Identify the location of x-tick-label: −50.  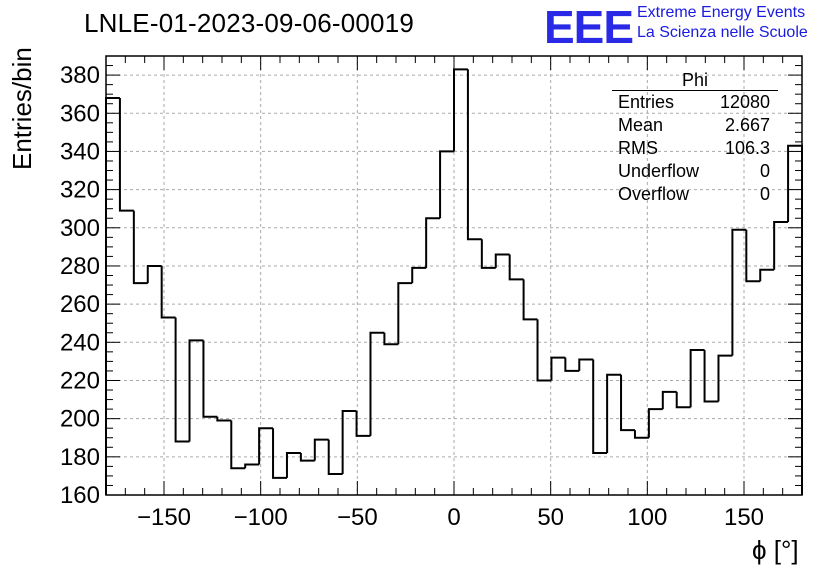
(357, 517).